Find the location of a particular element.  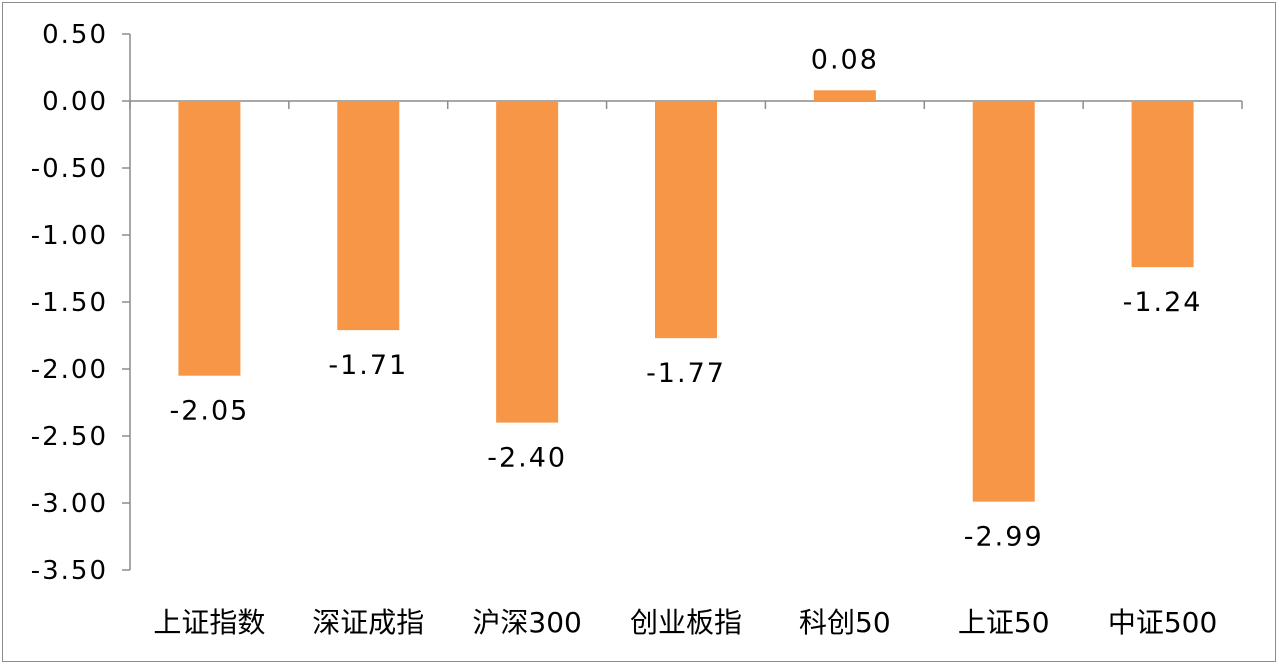

data-label: -2.99 is located at coordinates (1004, 537).